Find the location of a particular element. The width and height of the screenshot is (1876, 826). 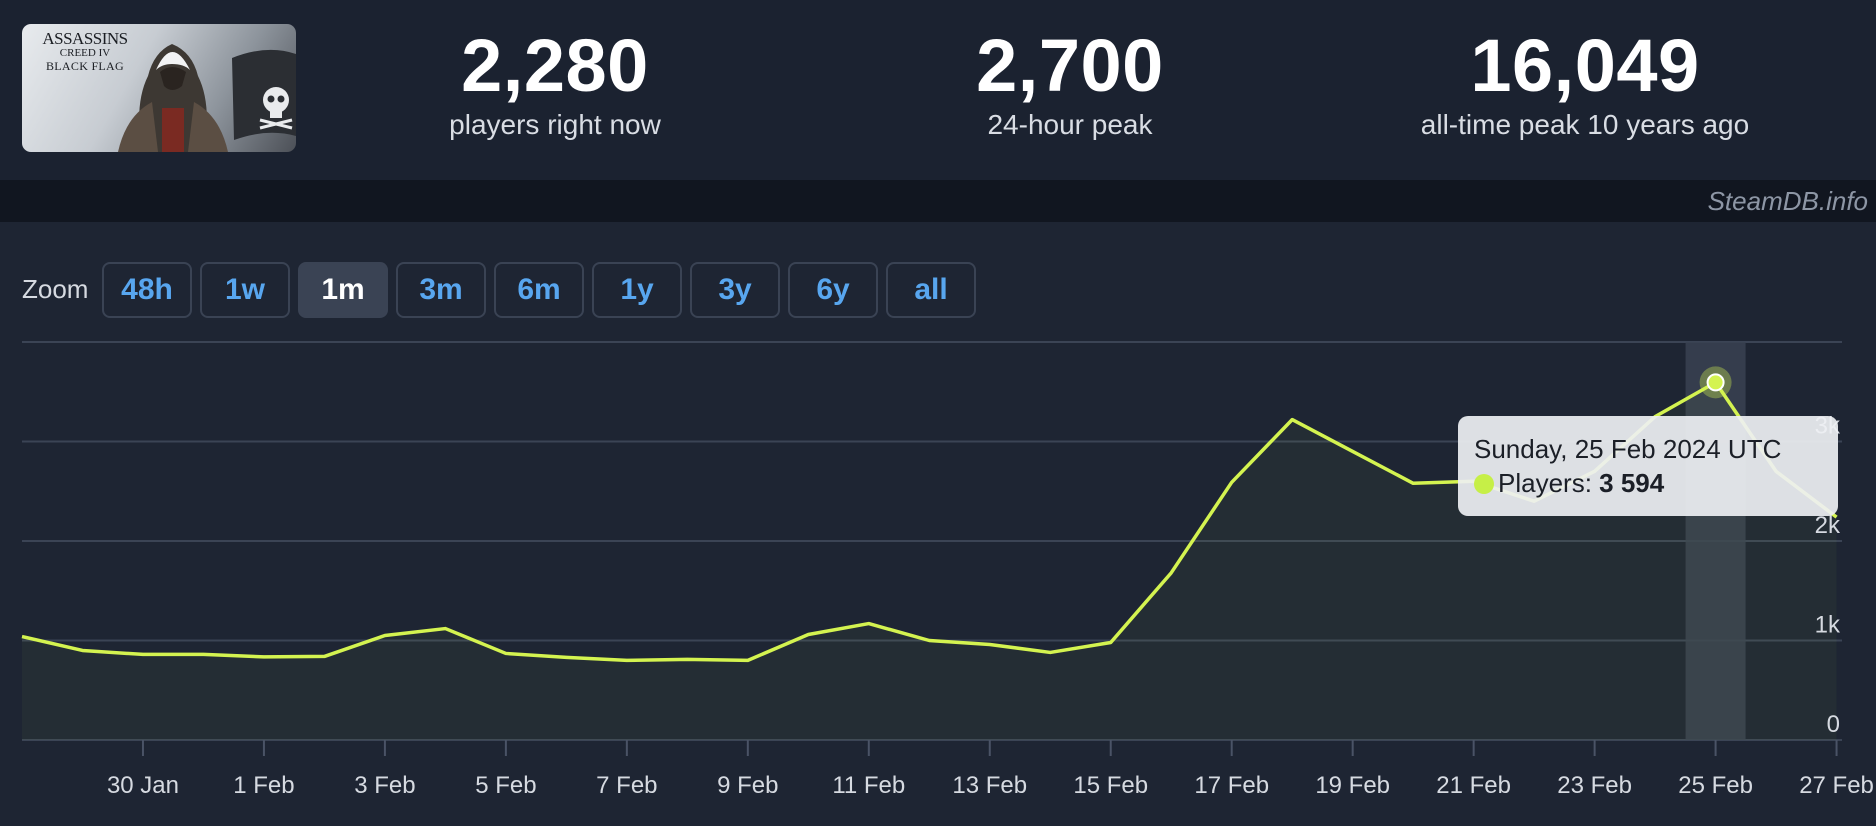

zoom-button-all: all is located at coordinates (931, 290).